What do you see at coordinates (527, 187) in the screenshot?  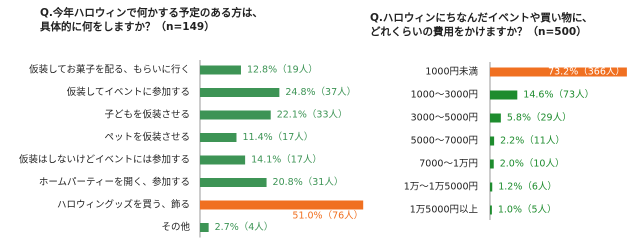 I see `value-label: 1.2%（6人）` at bounding box center [527, 187].